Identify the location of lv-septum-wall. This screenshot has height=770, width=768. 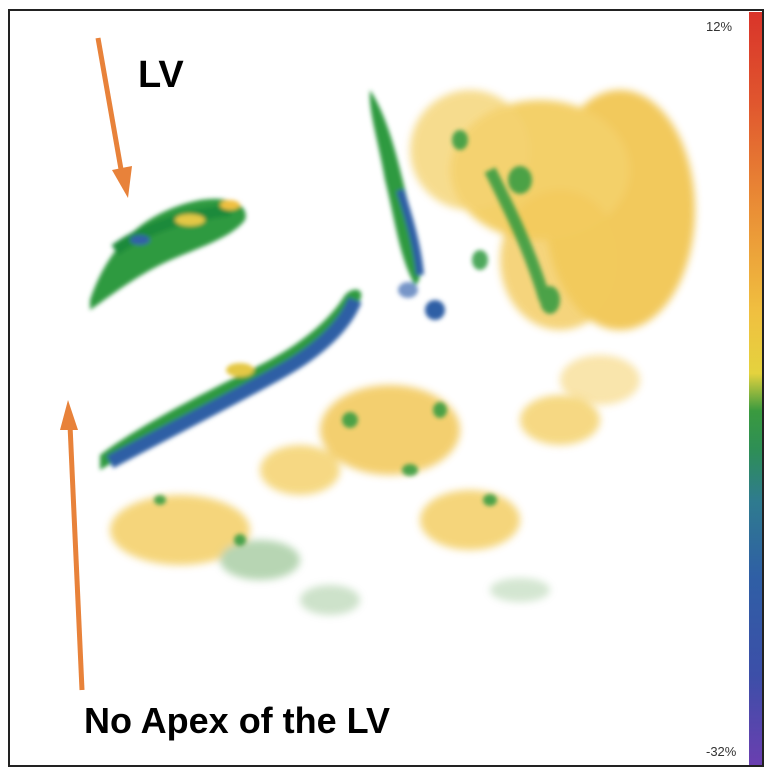
(231, 379).